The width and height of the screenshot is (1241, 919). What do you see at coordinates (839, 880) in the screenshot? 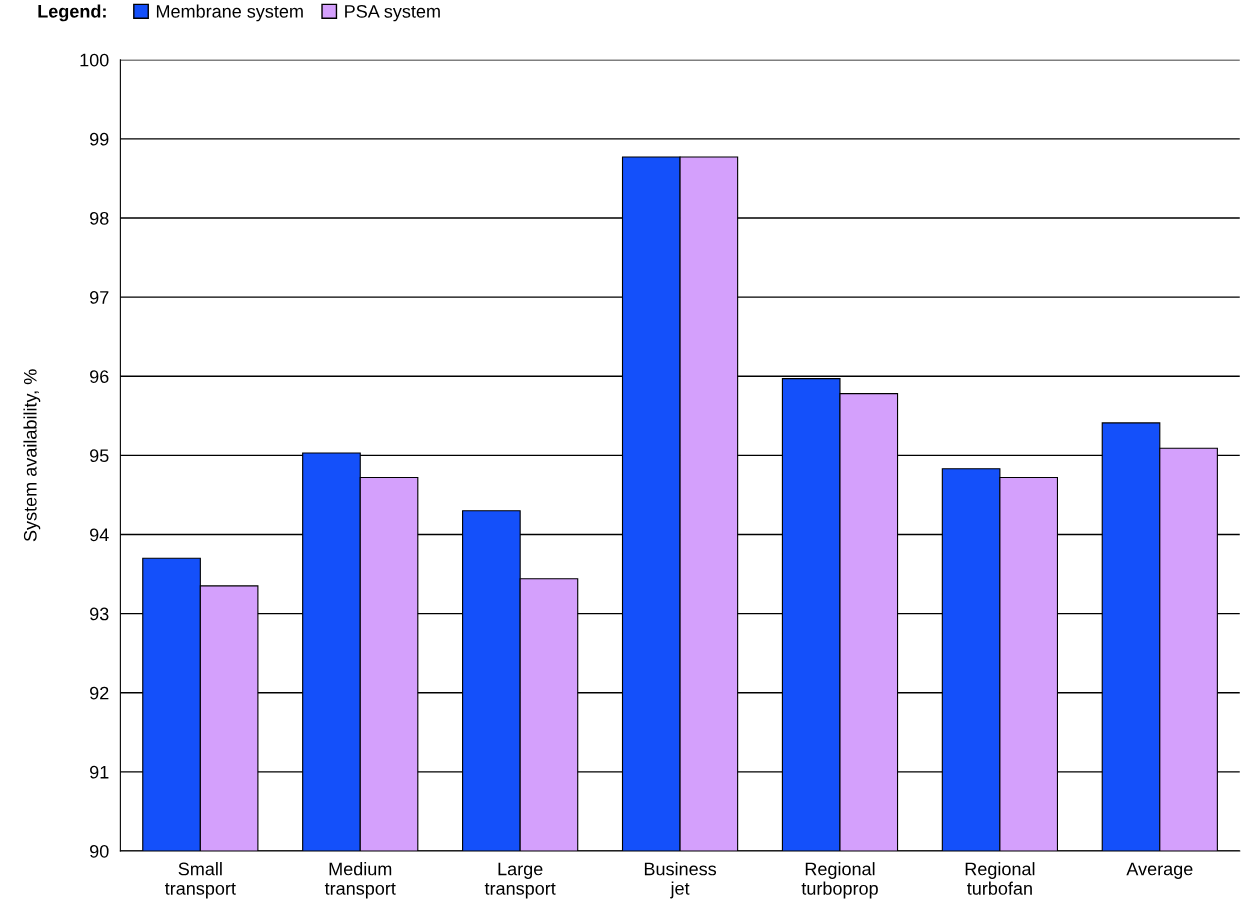
I see `x-tick-label: Regional turboprop` at bounding box center [839, 880].